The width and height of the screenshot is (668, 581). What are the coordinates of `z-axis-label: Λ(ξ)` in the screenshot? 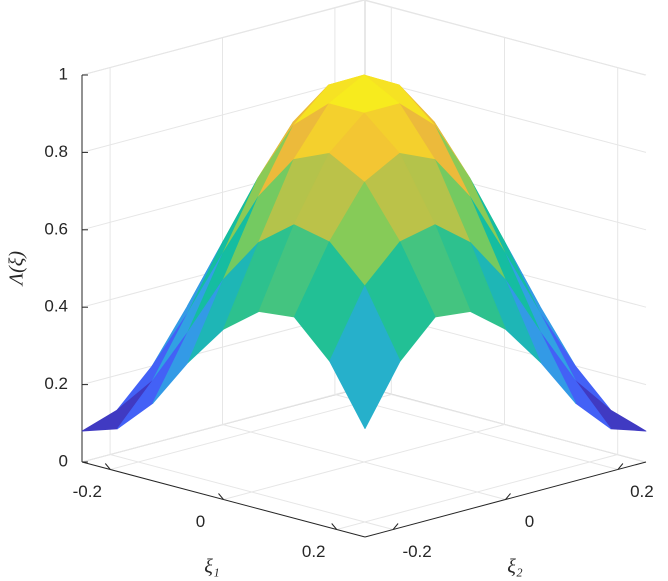 It's located at (17, 269).